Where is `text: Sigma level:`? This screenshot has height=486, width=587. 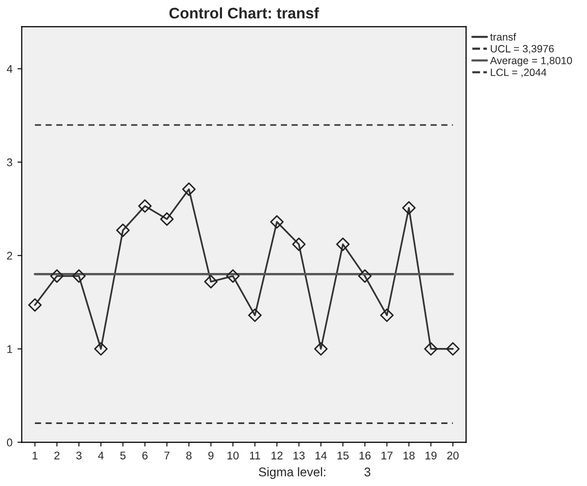 text: Sigma level: is located at coordinates (292, 473).